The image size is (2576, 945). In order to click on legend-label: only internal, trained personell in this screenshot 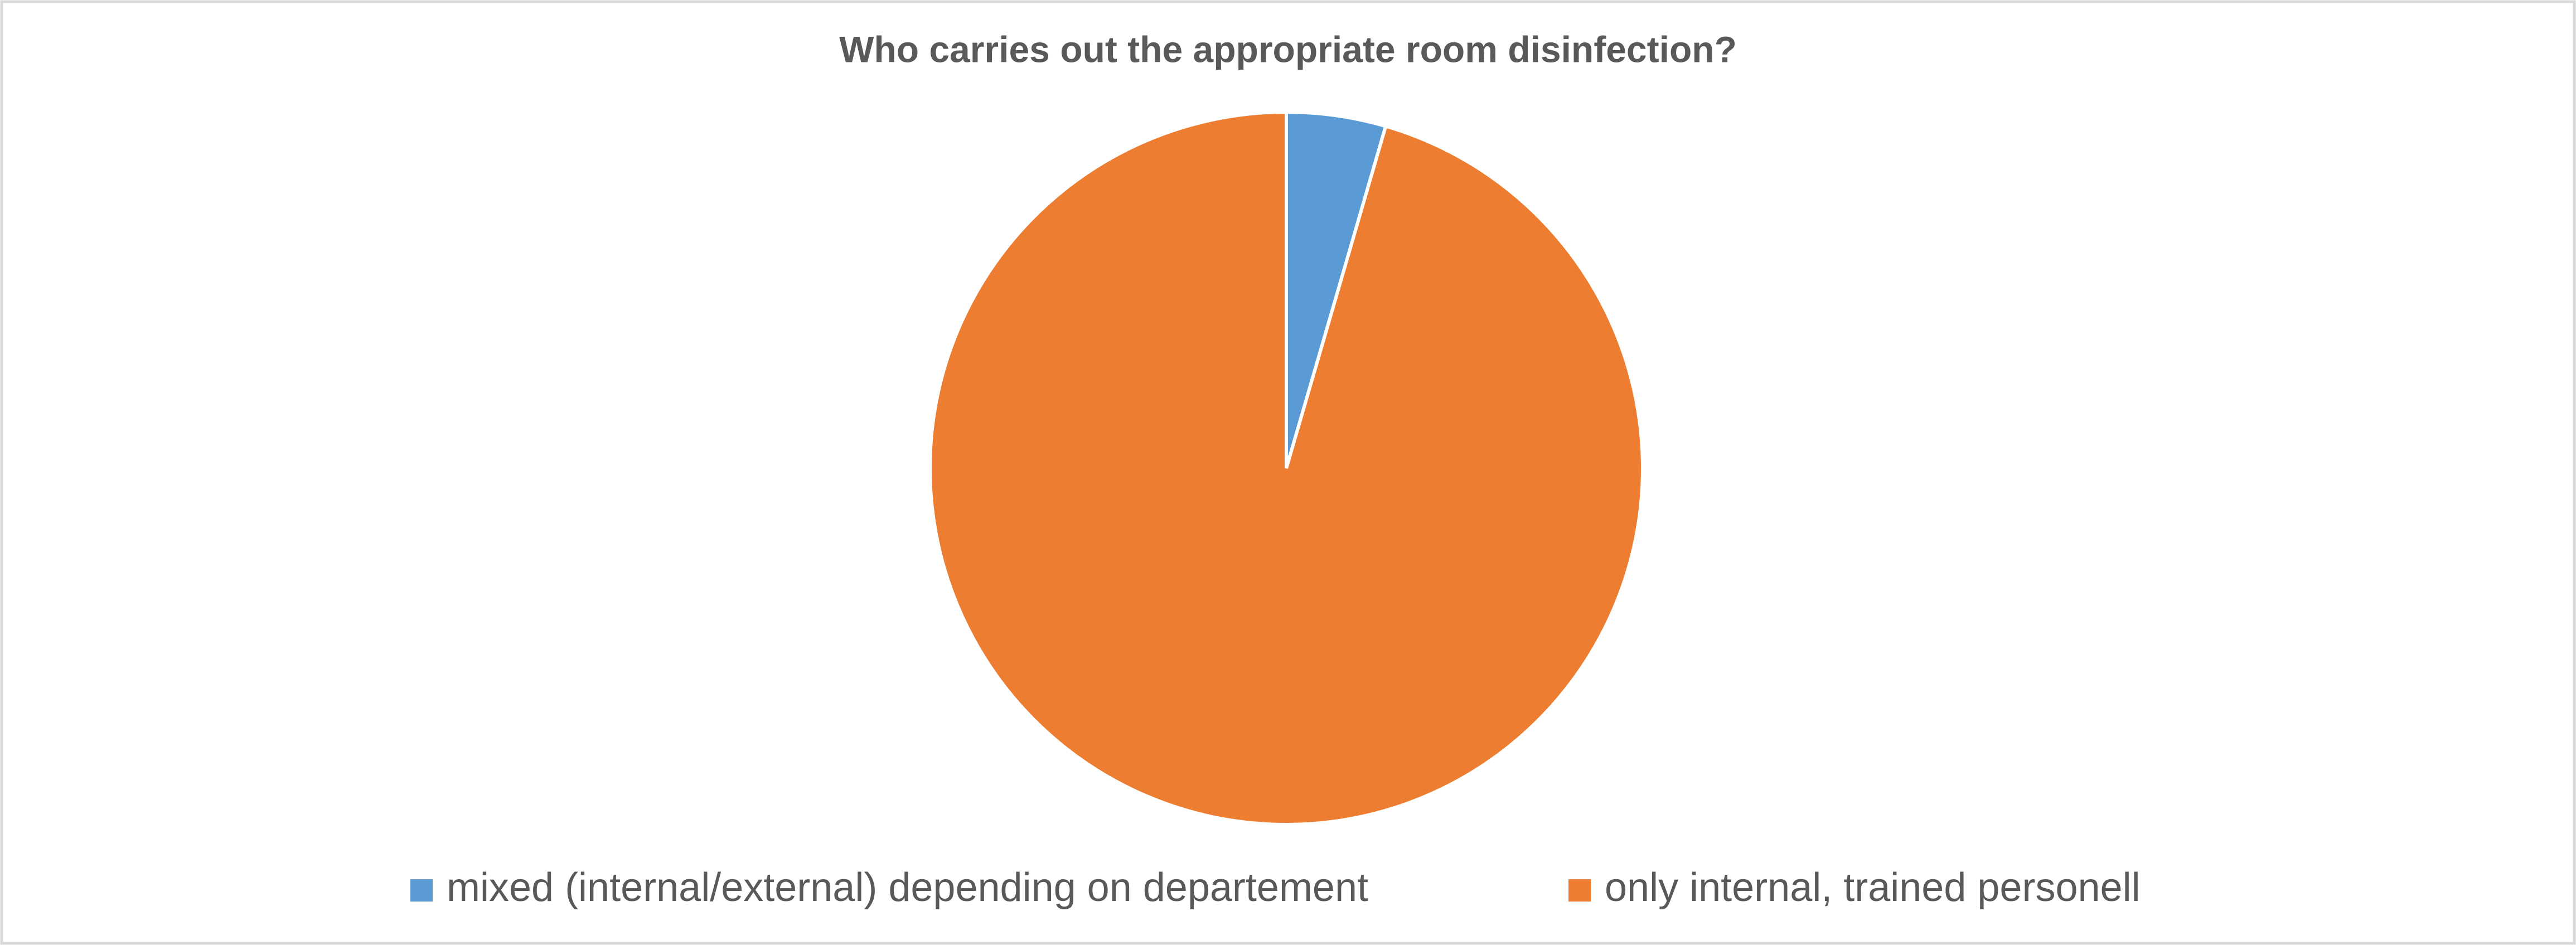, I will do `click(1873, 887)`.